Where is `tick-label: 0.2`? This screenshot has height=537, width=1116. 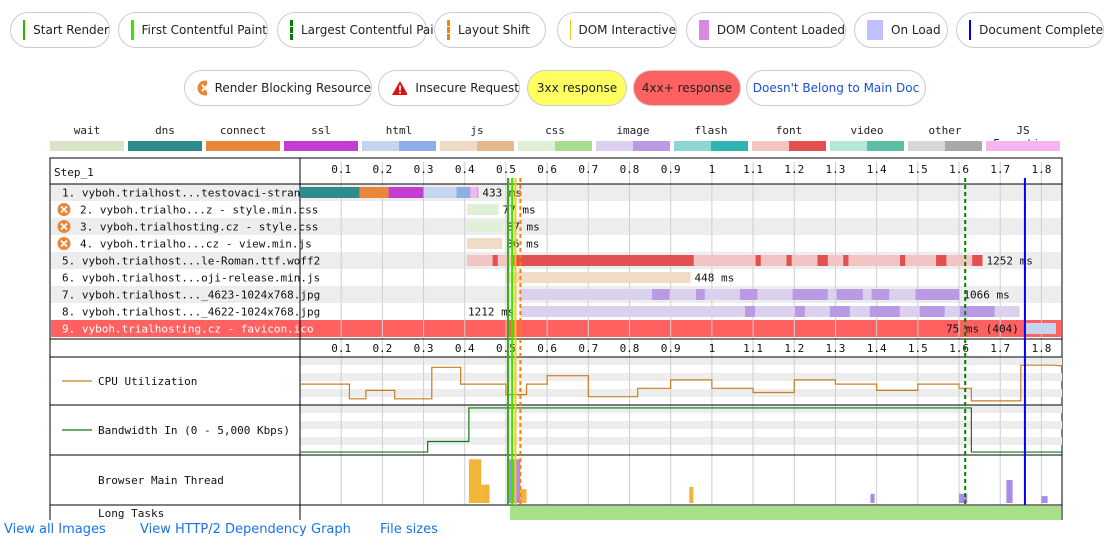 tick-label: 0.2 is located at coordinates (382, 348).